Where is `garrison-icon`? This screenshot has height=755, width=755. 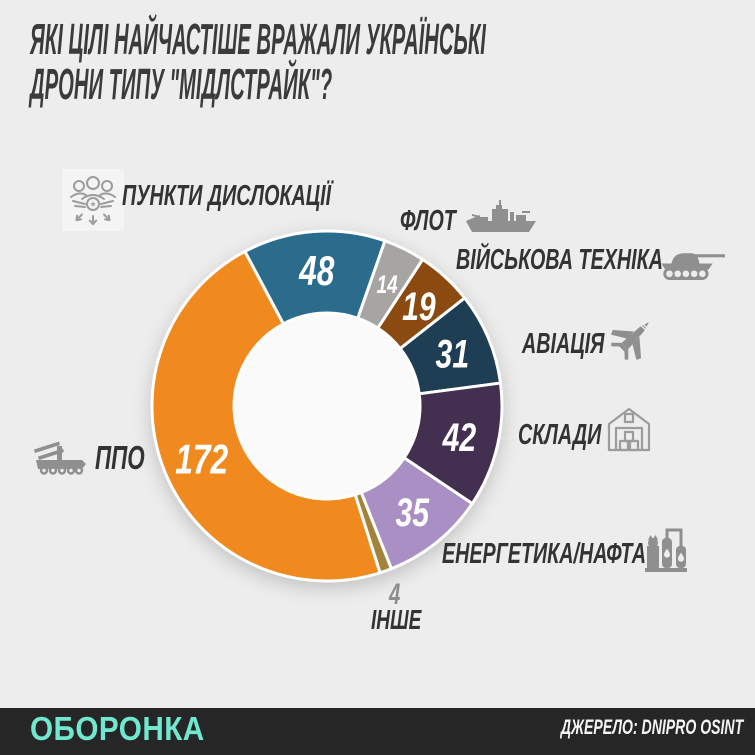 garrison-icon is located at coordinates (93, 201).